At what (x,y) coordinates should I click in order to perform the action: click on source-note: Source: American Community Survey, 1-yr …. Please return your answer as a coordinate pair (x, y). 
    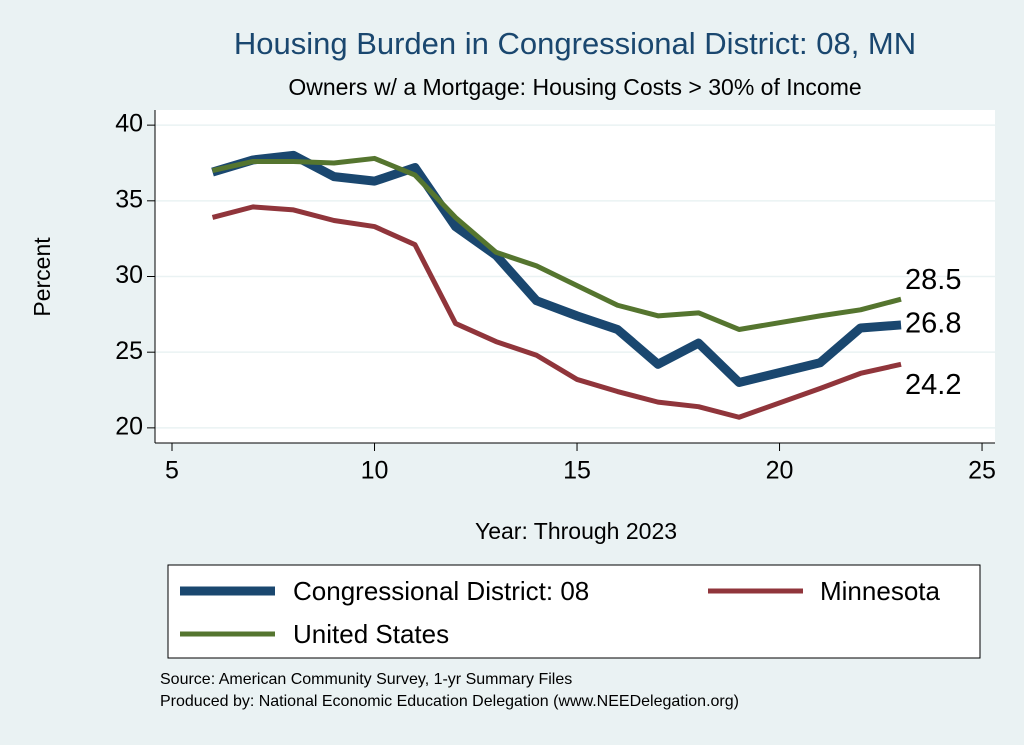
    Looking at the image, I should click on (366, 679).